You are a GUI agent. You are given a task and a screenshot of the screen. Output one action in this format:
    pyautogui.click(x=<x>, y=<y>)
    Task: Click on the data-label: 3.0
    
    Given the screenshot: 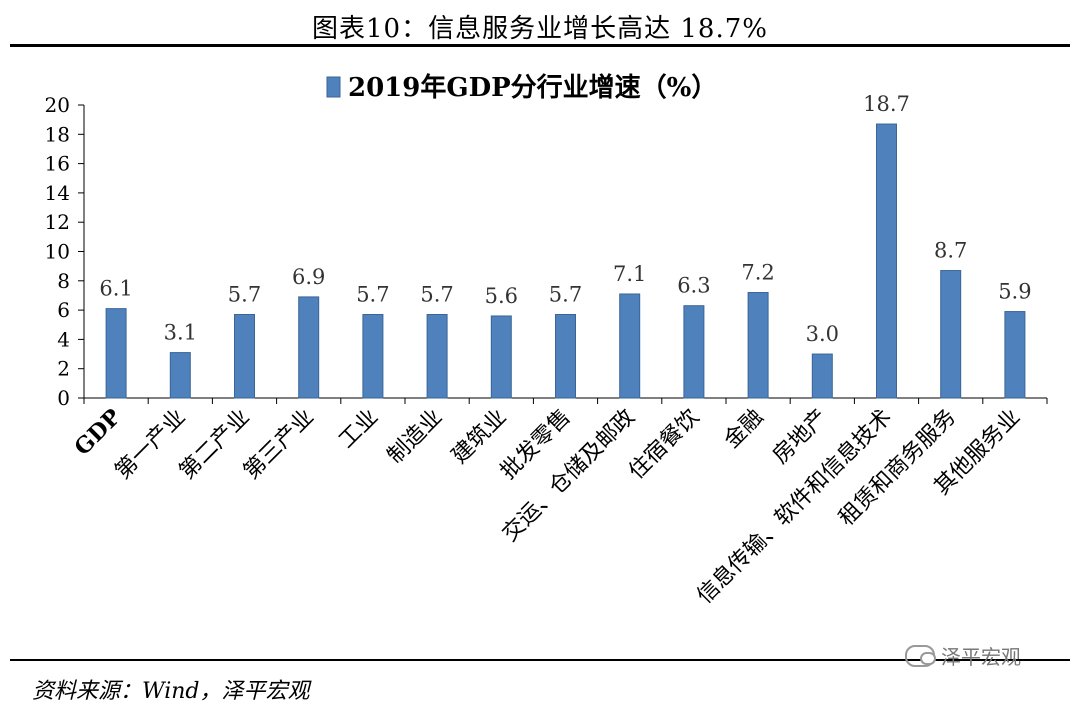 What is the action you would take?
    pyautogui.click(x=822, y=334)
    